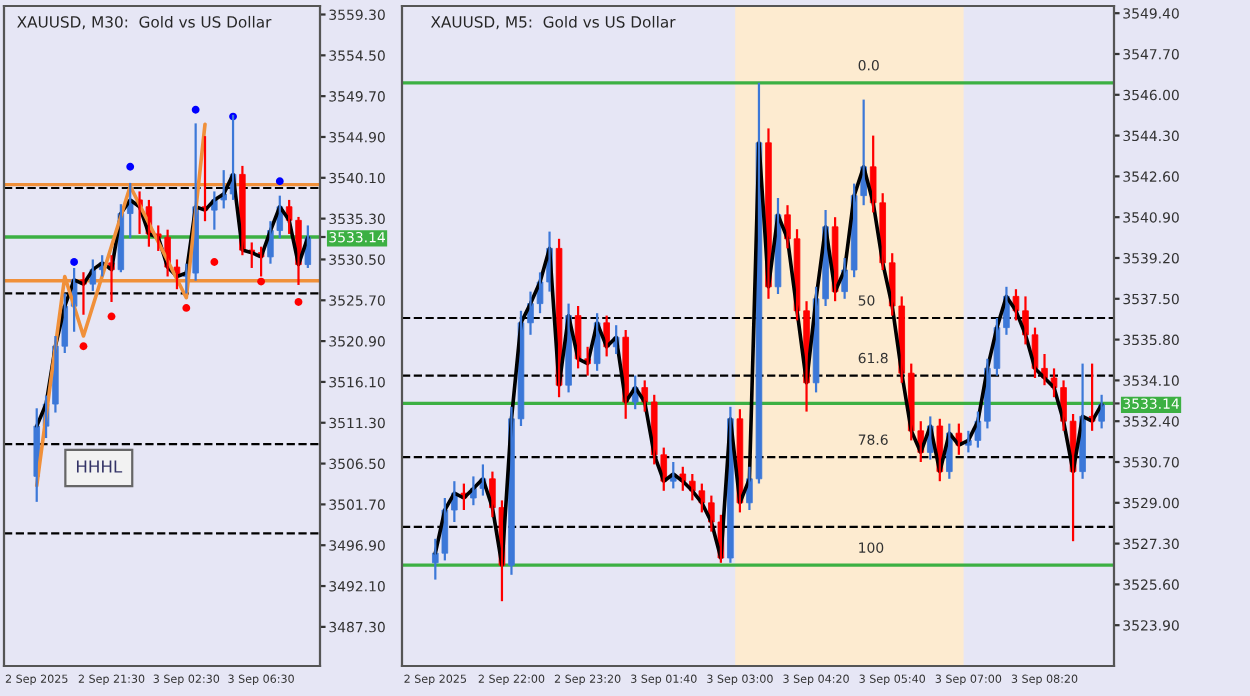 The height and width of the screenshot is (696, 1250). What do you see at coordinates (99, 466) in the screenshot?
I see `annotation: HHHL` at bounding box center [99, 466].